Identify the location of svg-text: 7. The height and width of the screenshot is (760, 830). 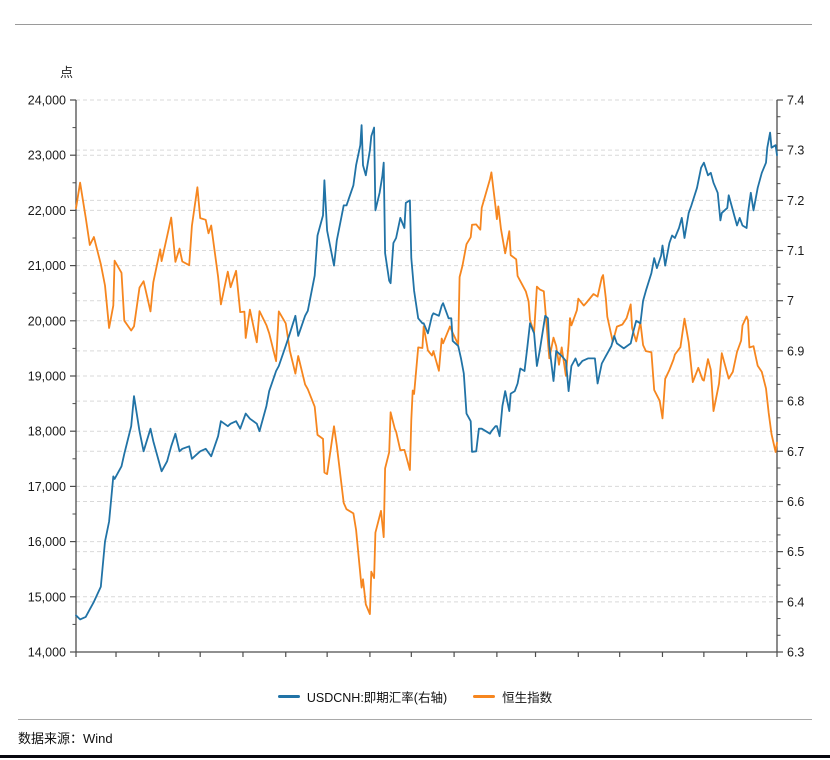
(790, 301).